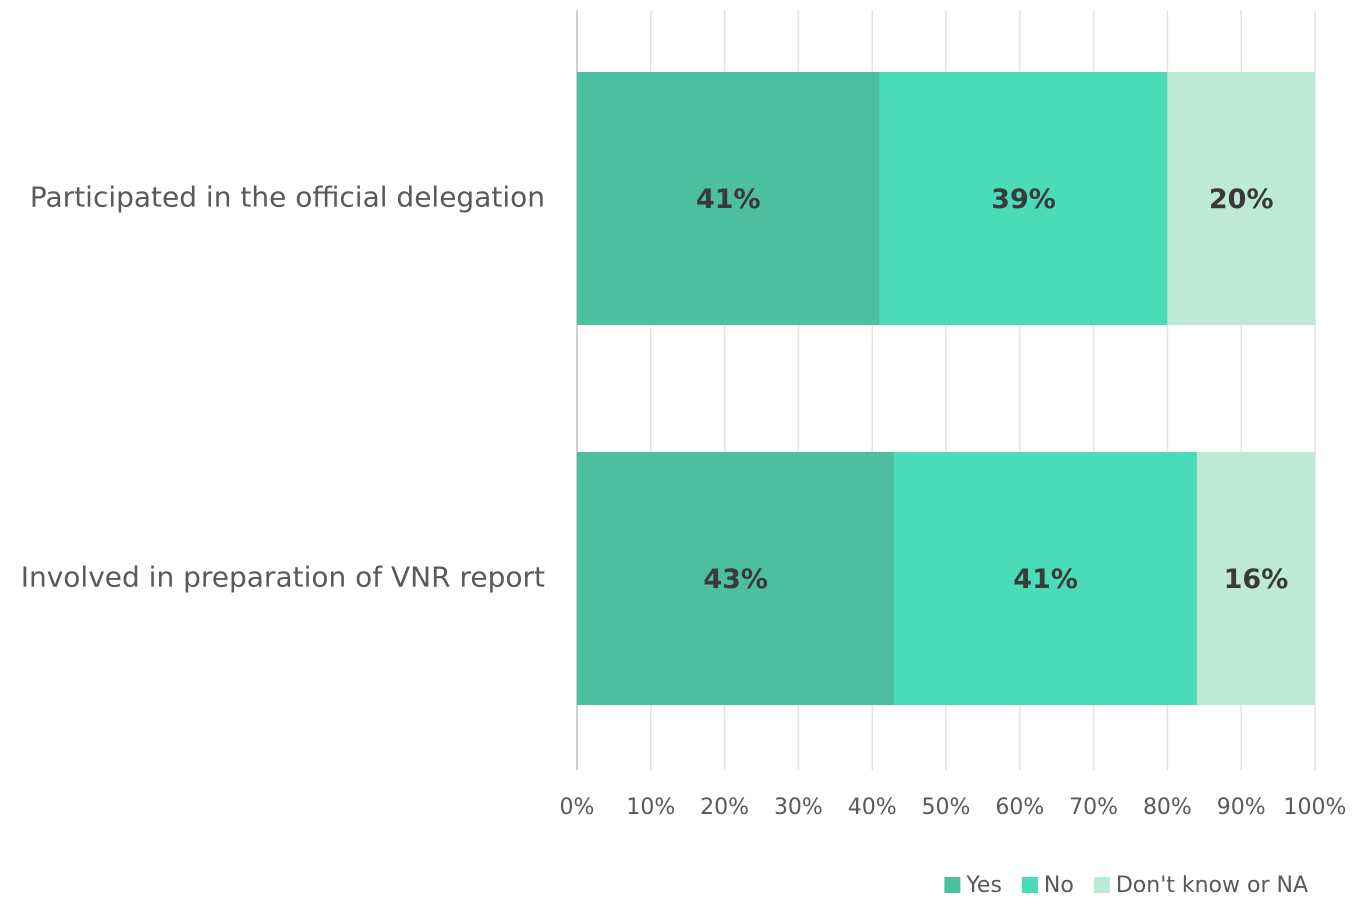 The height and width of the screenshot is (899, 1353). I want to click on x-tick-label: 50%, so click(946, 807).